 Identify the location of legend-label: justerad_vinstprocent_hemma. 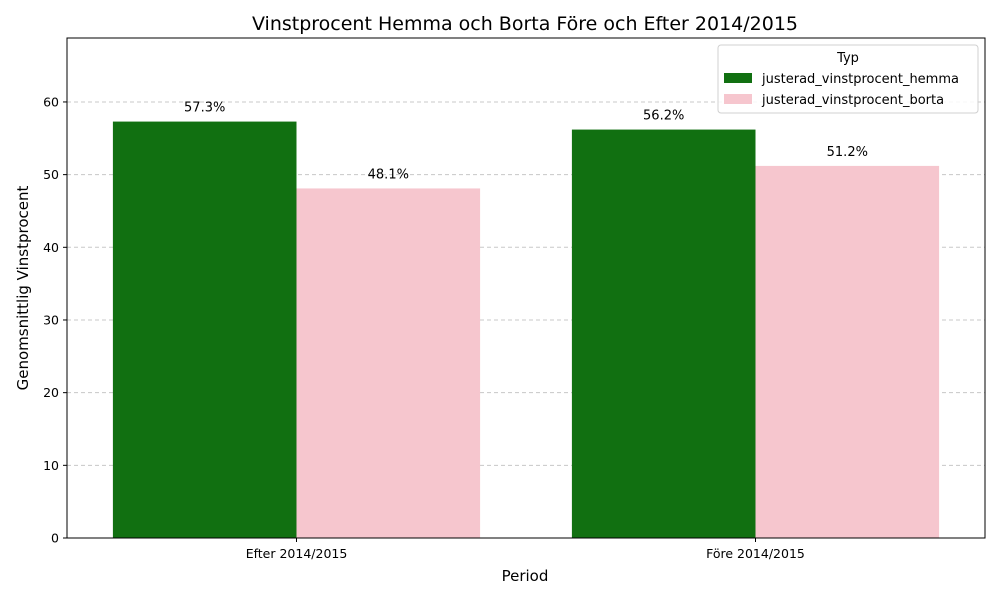
(860, 79).